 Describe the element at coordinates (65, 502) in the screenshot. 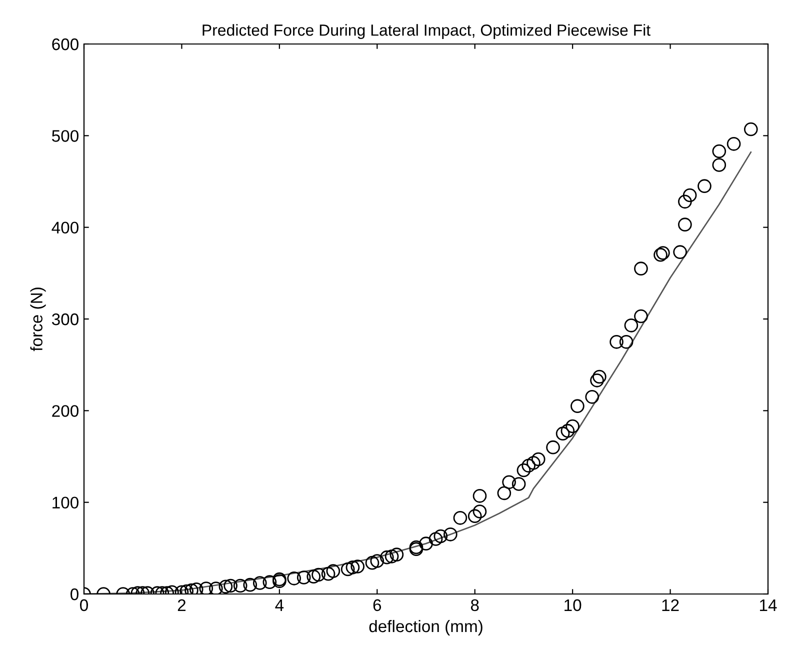

I see `y-tick-label: 100` at that location.